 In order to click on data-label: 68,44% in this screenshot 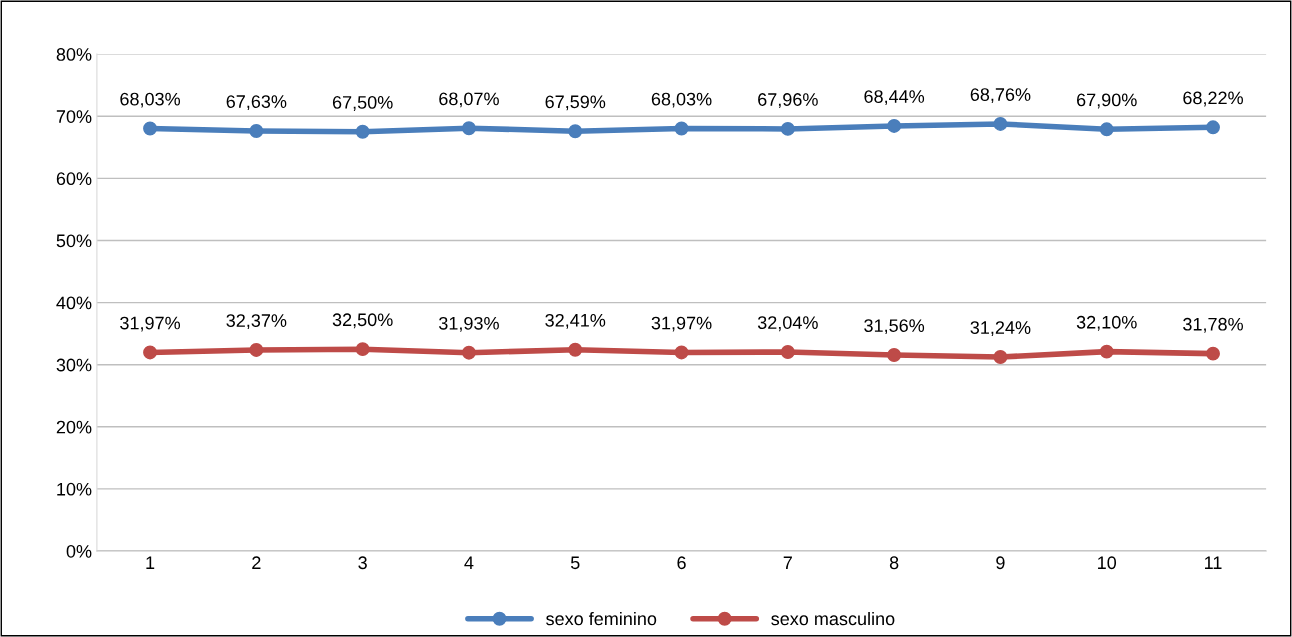, I will do `click(894, 98)`.